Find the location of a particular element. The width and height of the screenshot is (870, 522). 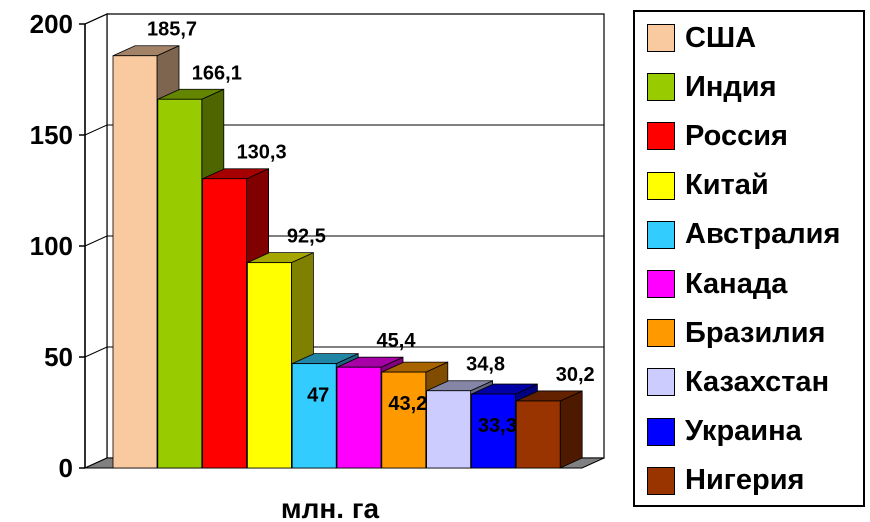

legend-item: Индия is located at coordinates (712, 87).